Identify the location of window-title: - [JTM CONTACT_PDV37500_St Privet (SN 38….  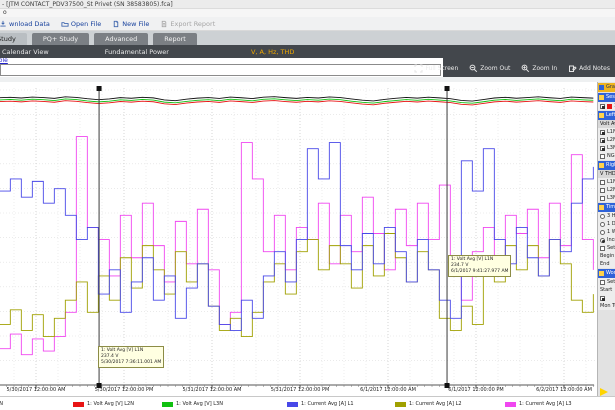
(307, 4).